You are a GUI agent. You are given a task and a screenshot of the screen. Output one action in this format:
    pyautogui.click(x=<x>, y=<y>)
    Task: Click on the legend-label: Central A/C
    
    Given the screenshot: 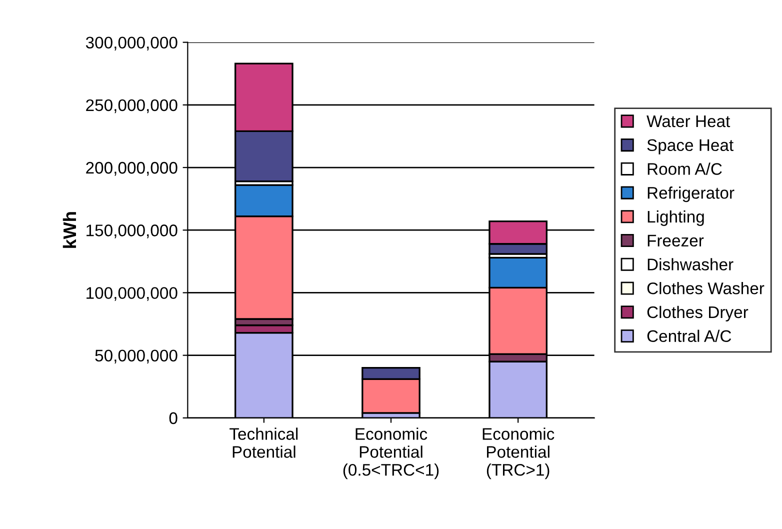 What is the action you would take?
    pyautogui.click(x=689, y=336)
    